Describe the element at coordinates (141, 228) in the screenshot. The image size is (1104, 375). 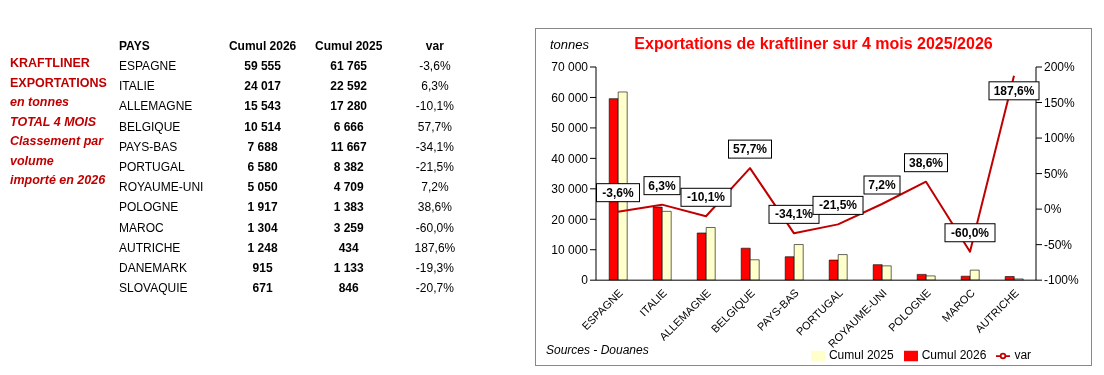
I see `category-label: MAROC` at that location.